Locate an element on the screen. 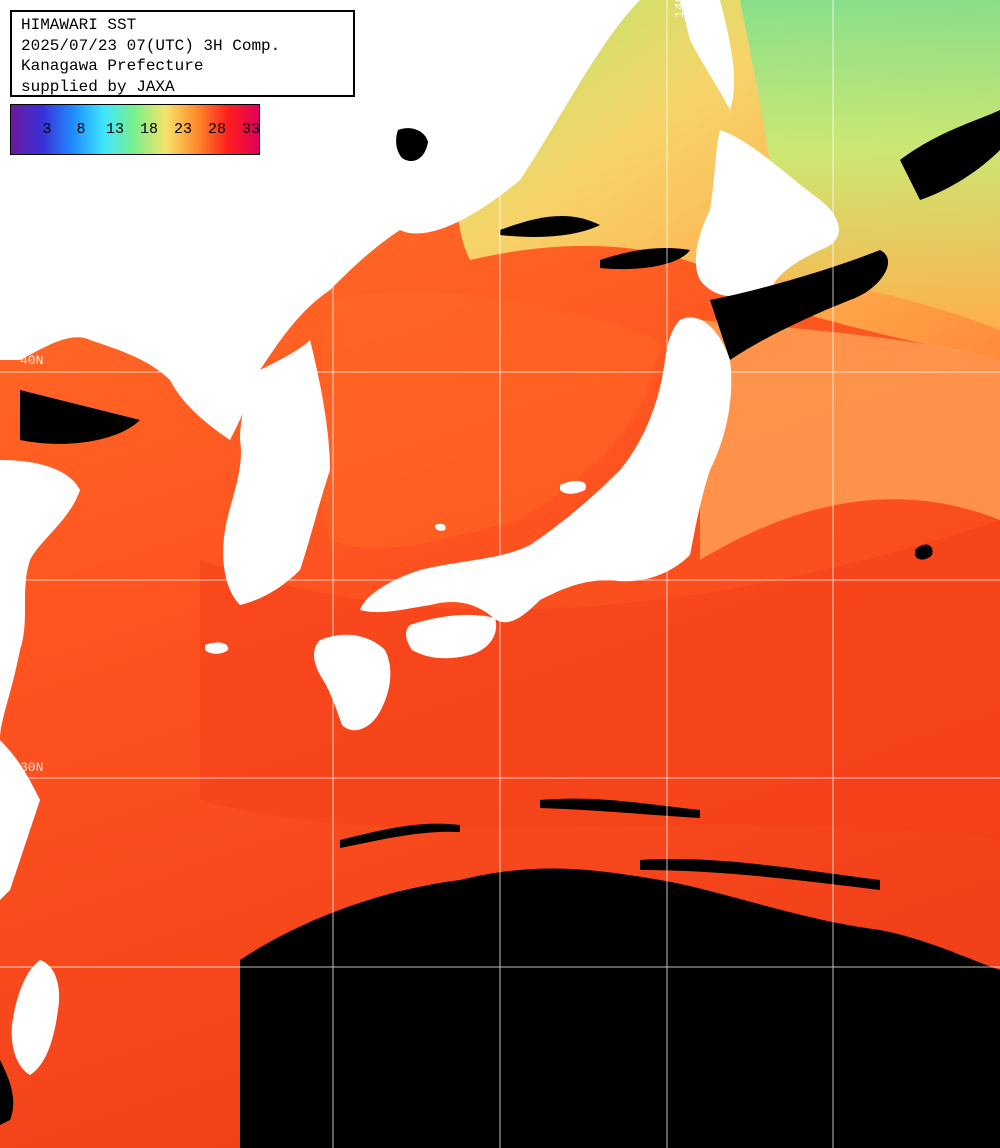  cloud-south-streaks is located at coordinates (620, 808).